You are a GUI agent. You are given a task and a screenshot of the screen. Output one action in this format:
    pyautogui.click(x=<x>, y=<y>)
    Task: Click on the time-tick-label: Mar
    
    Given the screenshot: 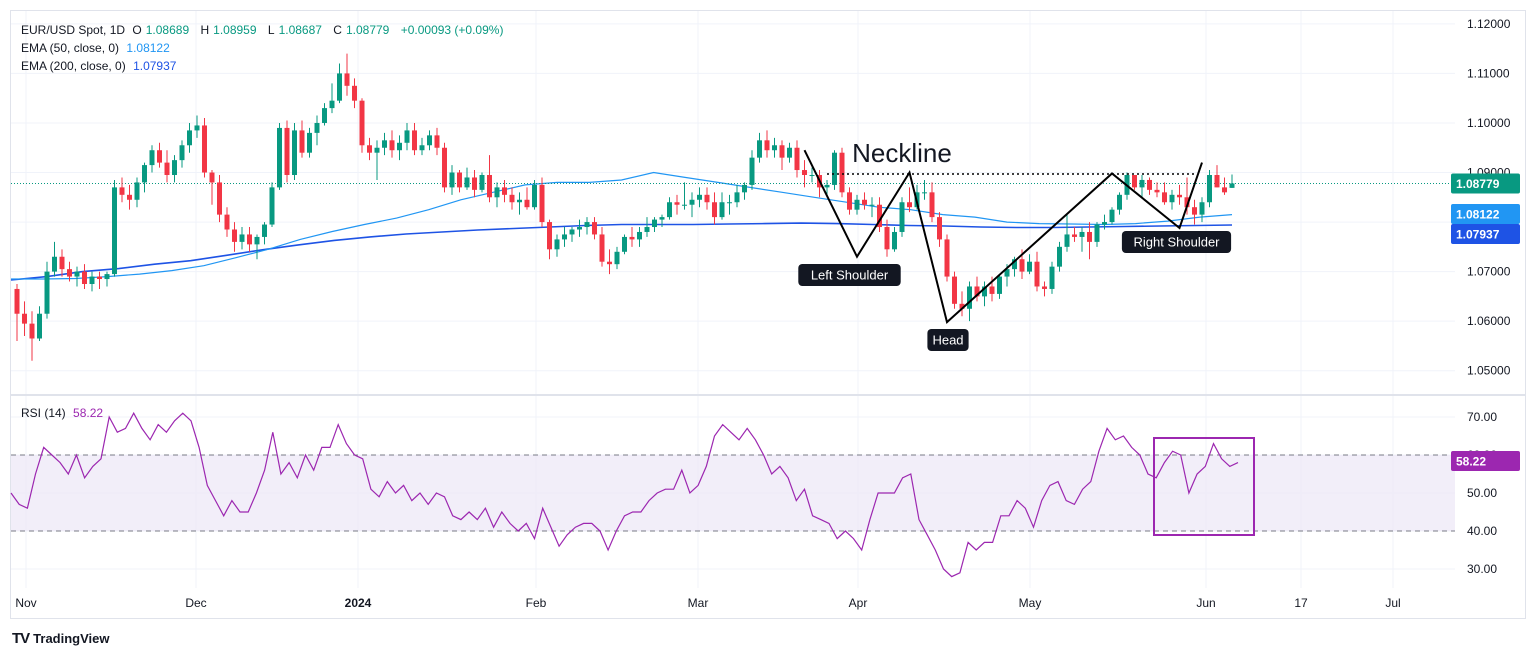 What is the action you would take?
    pyautogui.click(x=698, y=603)
    